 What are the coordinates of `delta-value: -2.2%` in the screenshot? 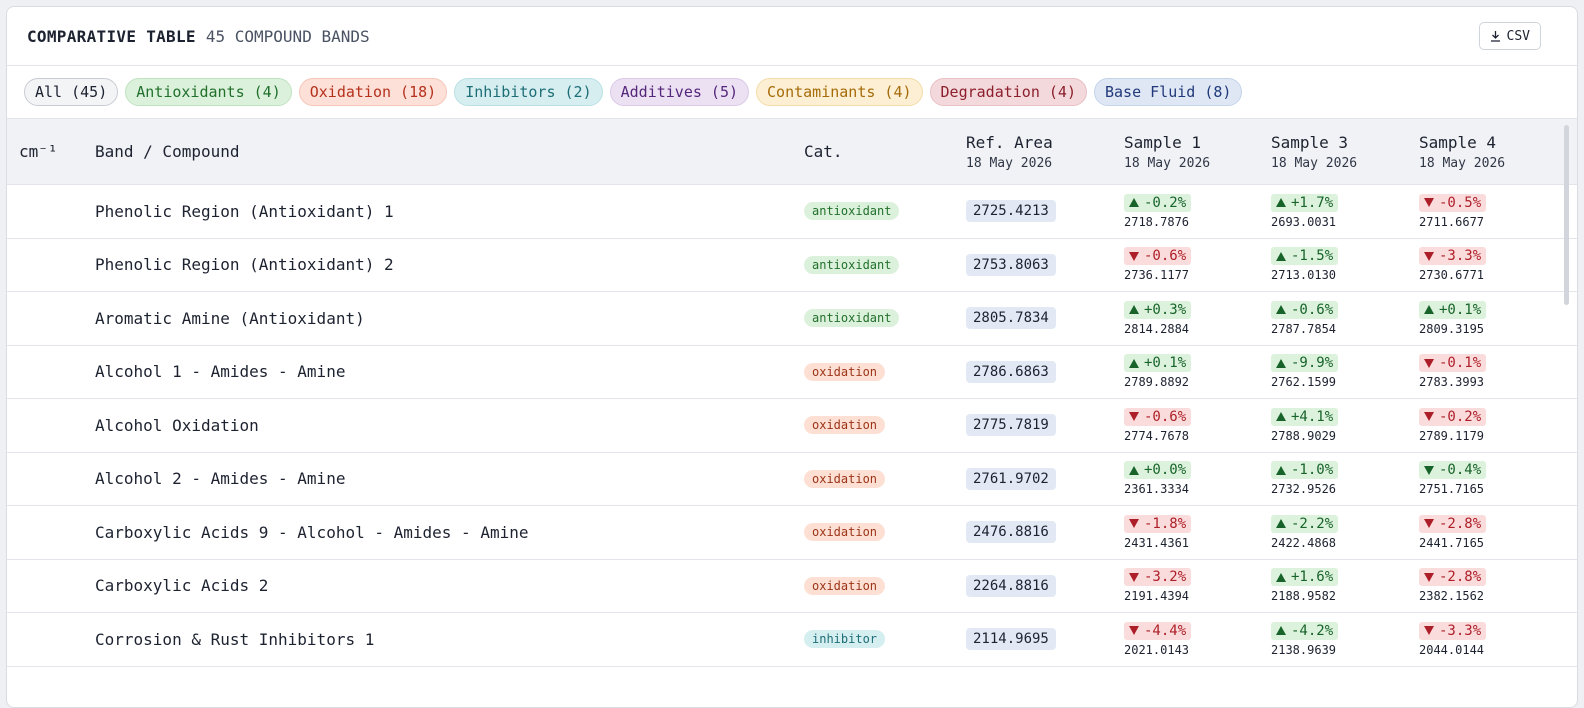 It's located at (1312, 523).